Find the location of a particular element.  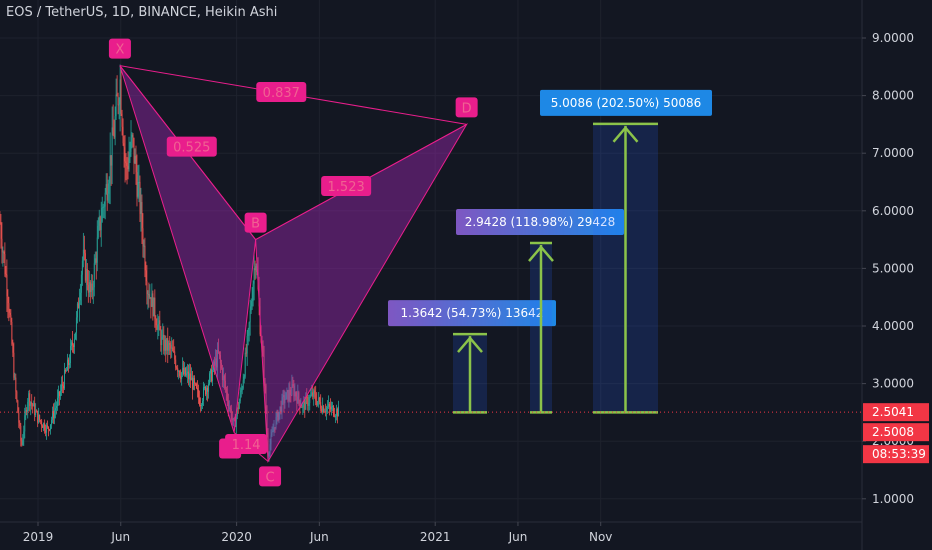

target-label-3: 5.0086 (202.50%) 50086 is located at coordinates (626, 103).